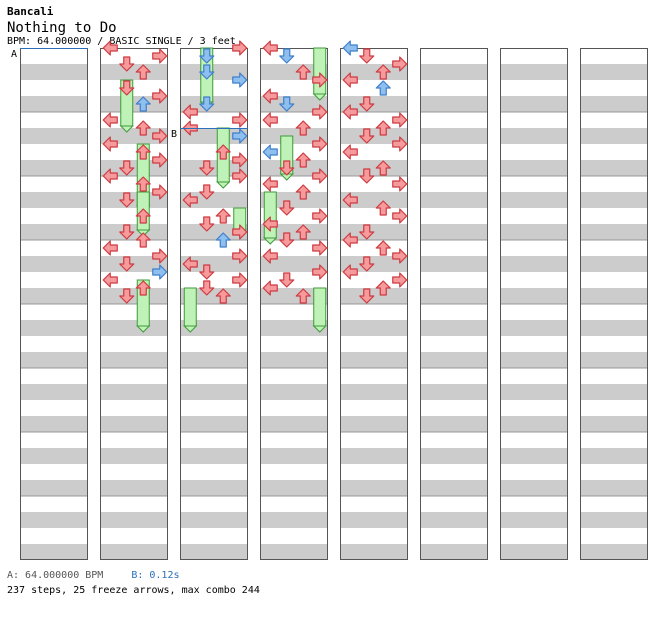 The width and height of the screenshot is (672, 620). What do you see at coordinates (174, 134) in the screenshot?
I see `marker-label: B` at bounding box center [174, 134].